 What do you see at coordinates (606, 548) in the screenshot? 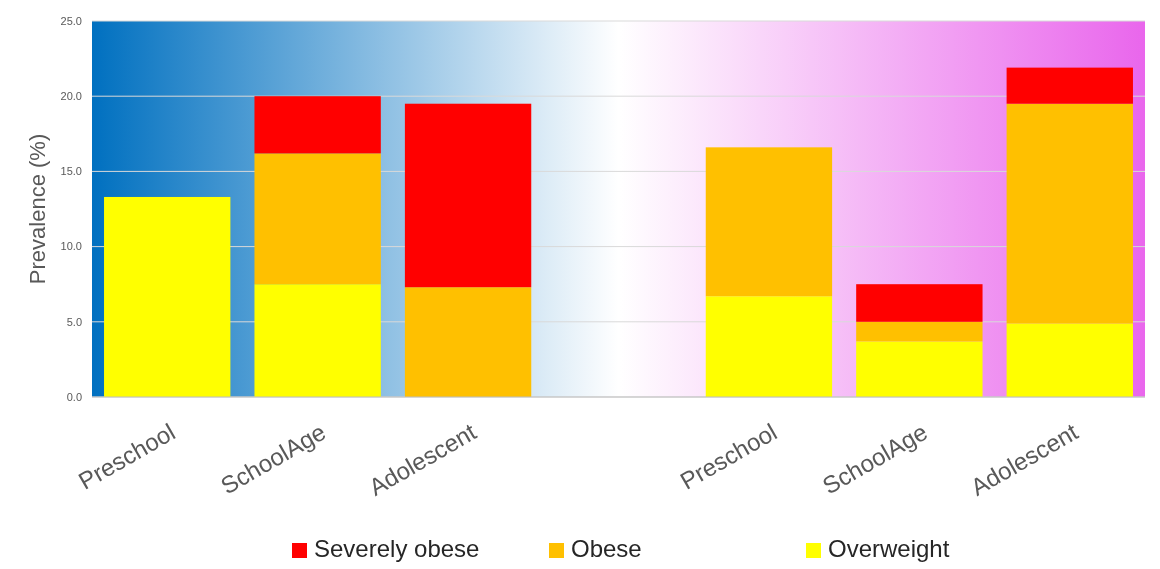
I see `legend-label: Obese` at bounding box center [606, 548].